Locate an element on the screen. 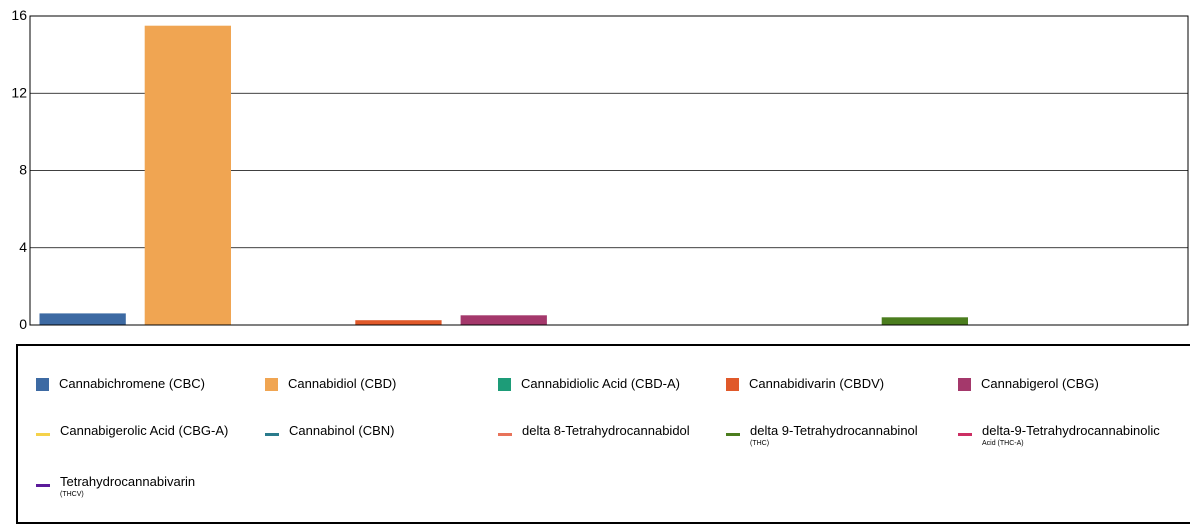 This screenshot has height=524, width=1190. legend-label: delta-9-Tetrahydrocannabinolic is located at coordinates (1071, 430).